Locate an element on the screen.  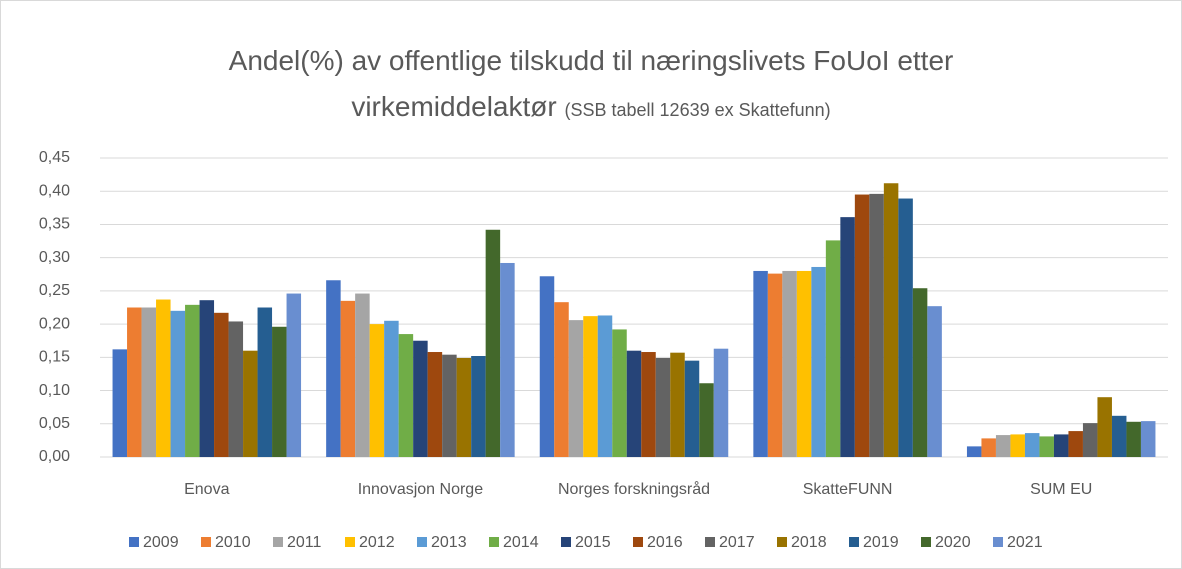
x-tick-label: SkatteFUNN is located at coordinates (848, 489).